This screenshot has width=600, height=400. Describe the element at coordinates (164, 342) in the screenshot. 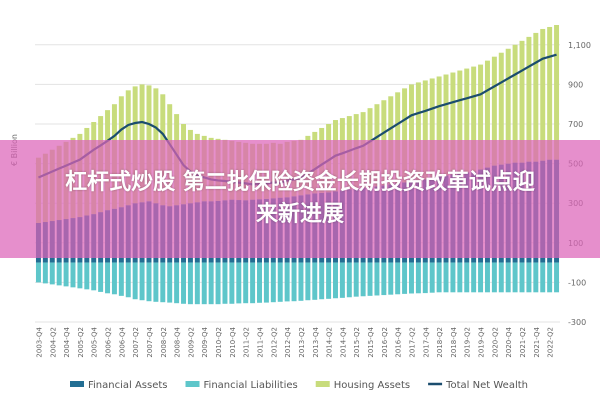

I see `x-tick-label: 2008-Q2` at that location.